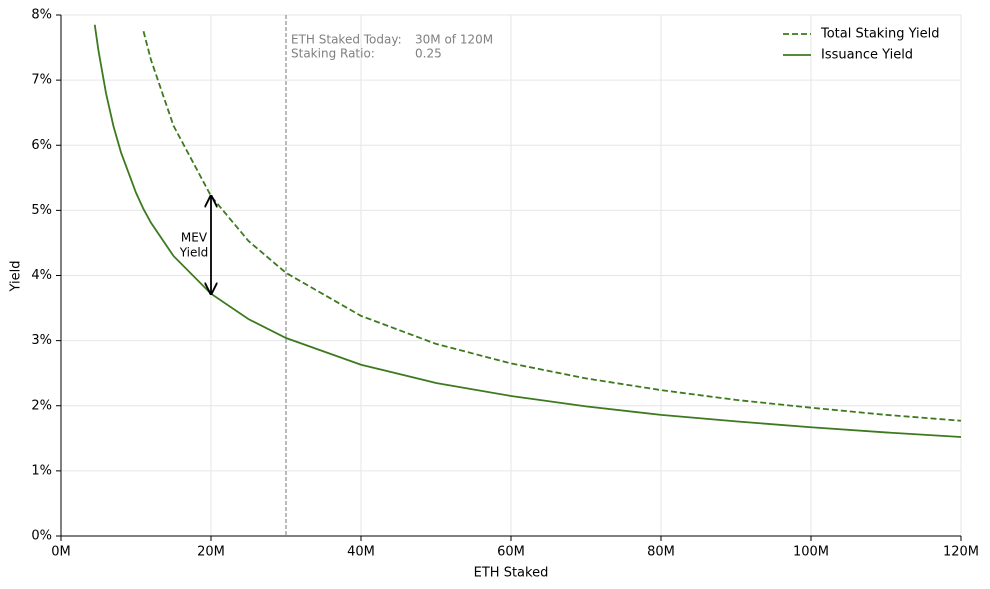 This screenshot has height=589, width=990. Describe the element at coordinates (211, 552) in the screenshot. I see `x-tick-label: 20M` at that location.